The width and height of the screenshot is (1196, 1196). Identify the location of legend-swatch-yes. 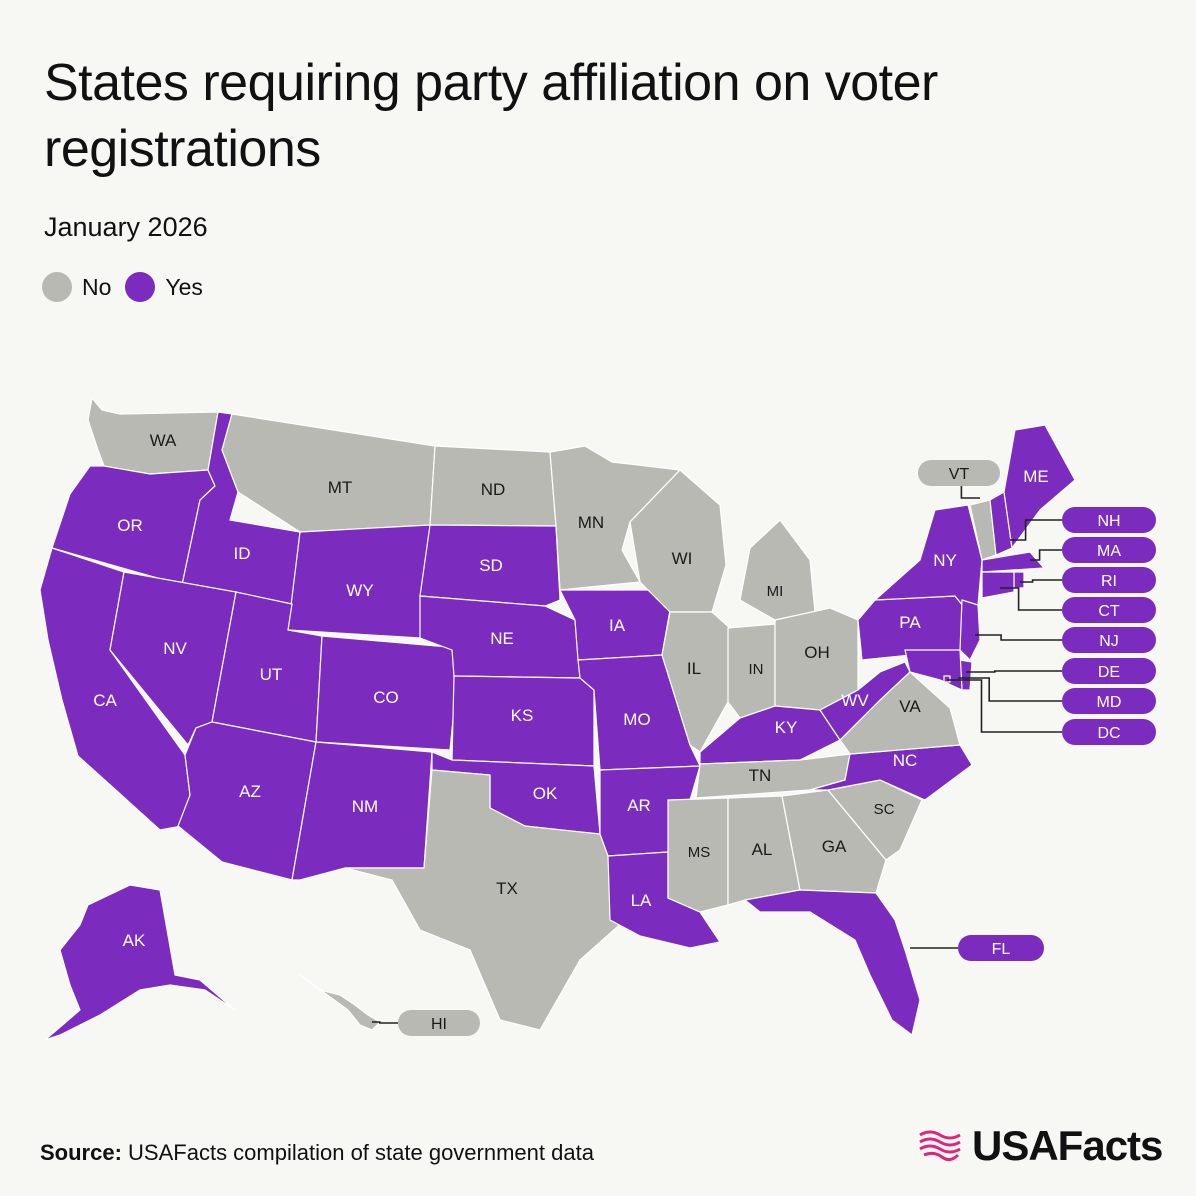
(140, 287).